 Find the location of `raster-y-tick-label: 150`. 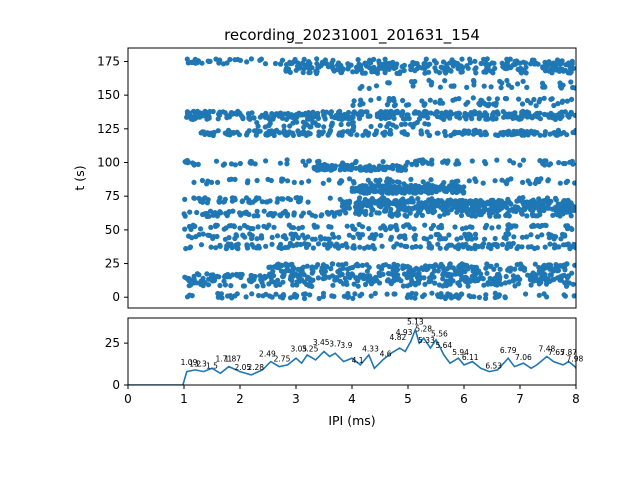

raster-y-tick-label: 150 is located at coordinates (108, 95).